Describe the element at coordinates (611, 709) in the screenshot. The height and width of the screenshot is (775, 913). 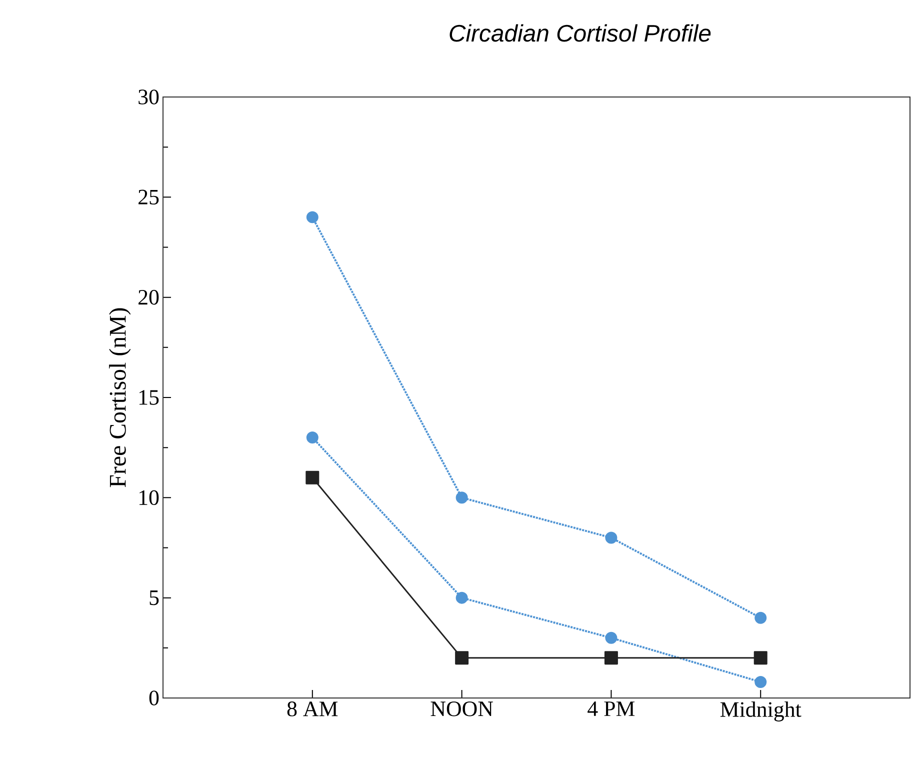
I see `x-tick-label: 4 PM` at that location.